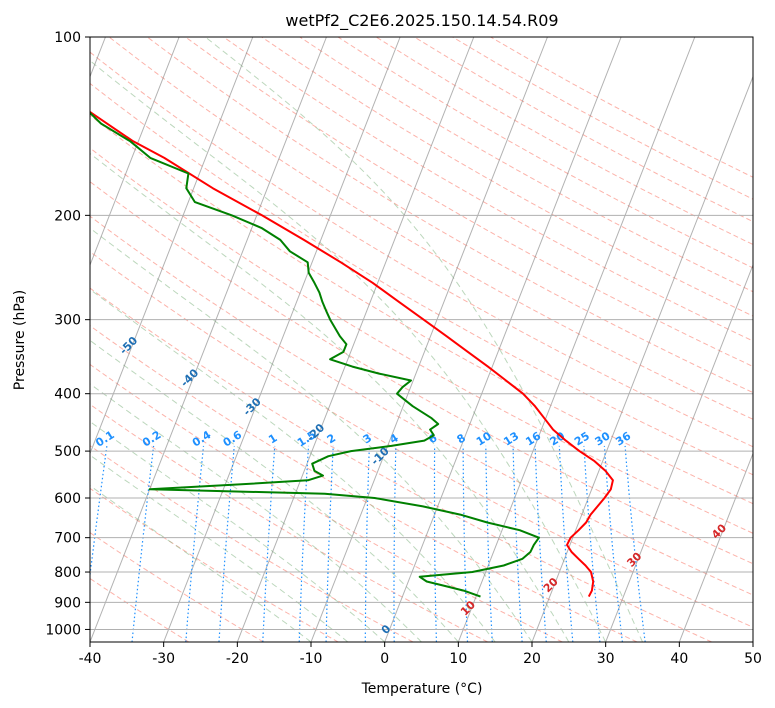  What do you see at coordinates (20, 340) in the screenshot?
I see `y-axis-title: Pressure (hPa)` at bounding box center [20, 340].